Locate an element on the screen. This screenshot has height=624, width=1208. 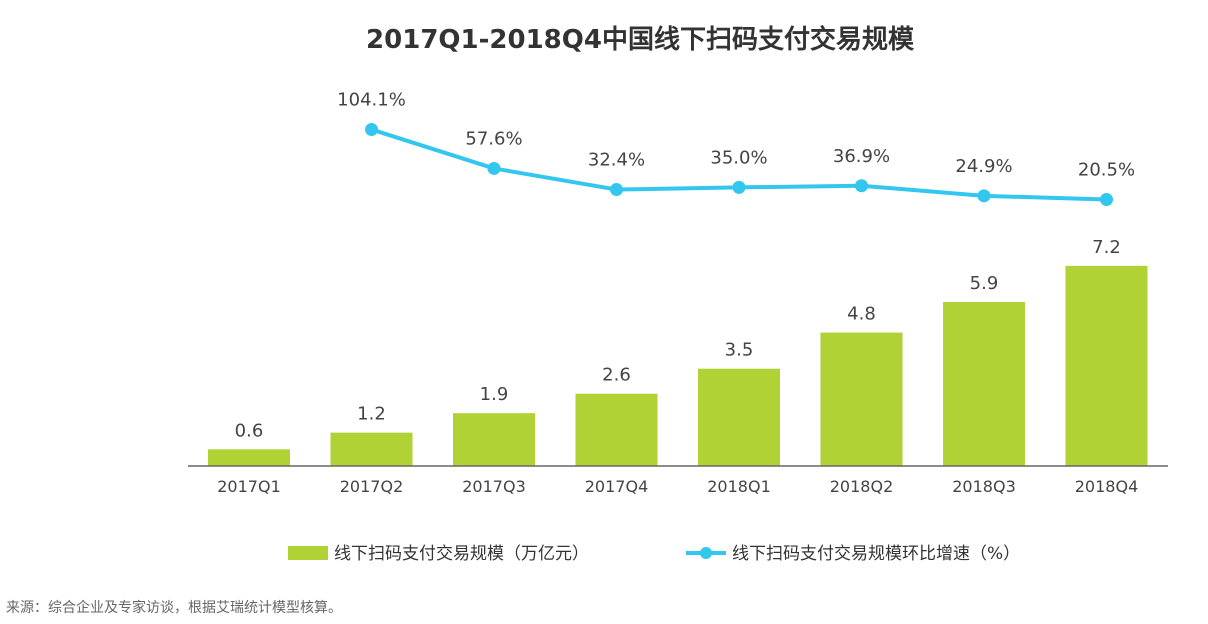
growth-point-2017Q4 is located at coordinates (616, 190).